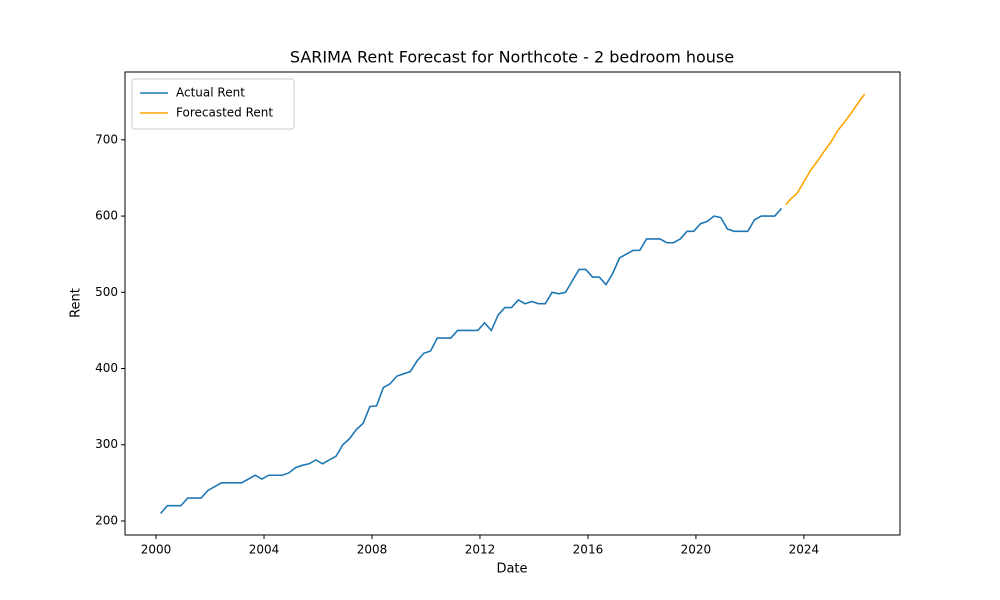 This screenshot has width=1000, height=600. Describe the element at coordinates (480, 550) in the screenshot. I see `x-tick-label: 2012` at that location.